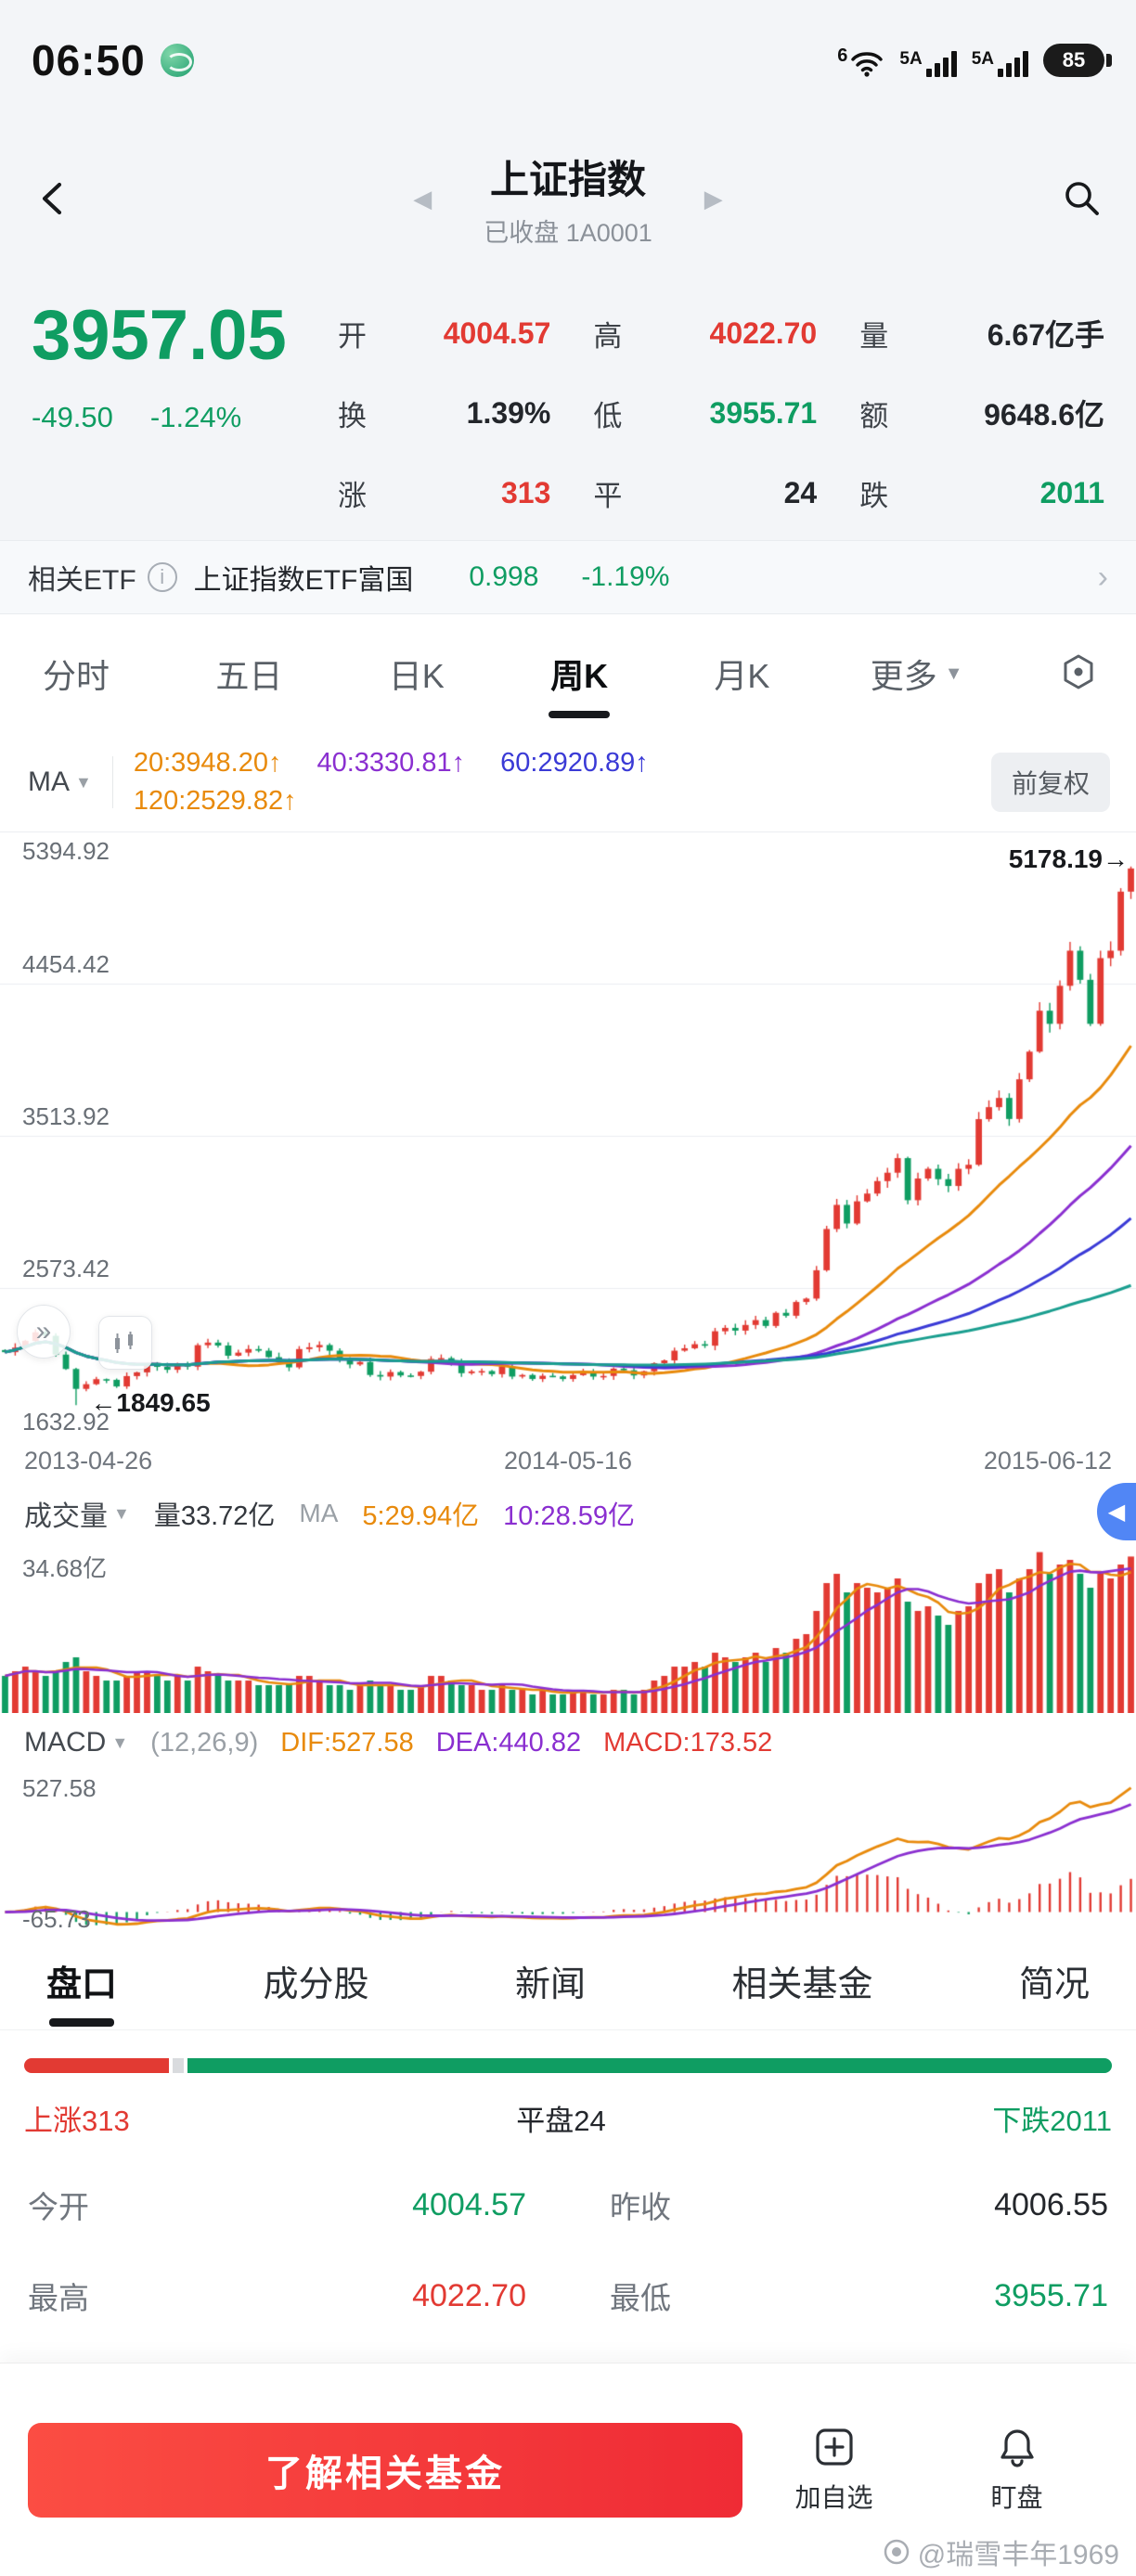  Describe the element at coordinates (58, 2207) in the screenshot. I see `detail-label: 今开` at that location.